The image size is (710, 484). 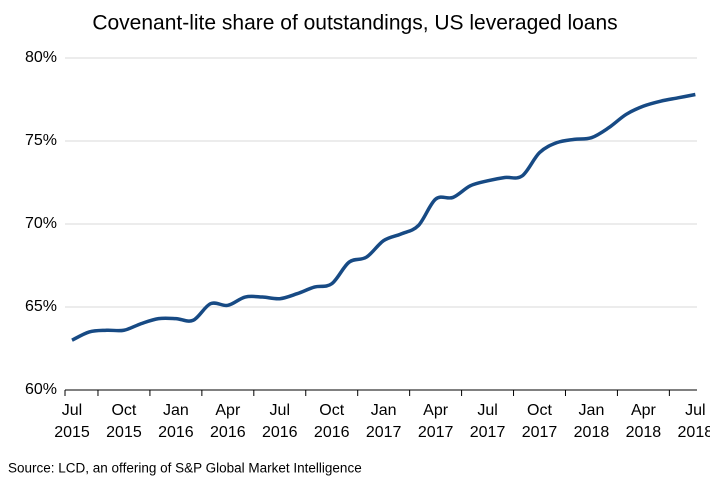 What do you see at coordinates (176, 421) in the screenshot?
I see `x-tick-label: Jan 2016` at bounding box center [176, 421].